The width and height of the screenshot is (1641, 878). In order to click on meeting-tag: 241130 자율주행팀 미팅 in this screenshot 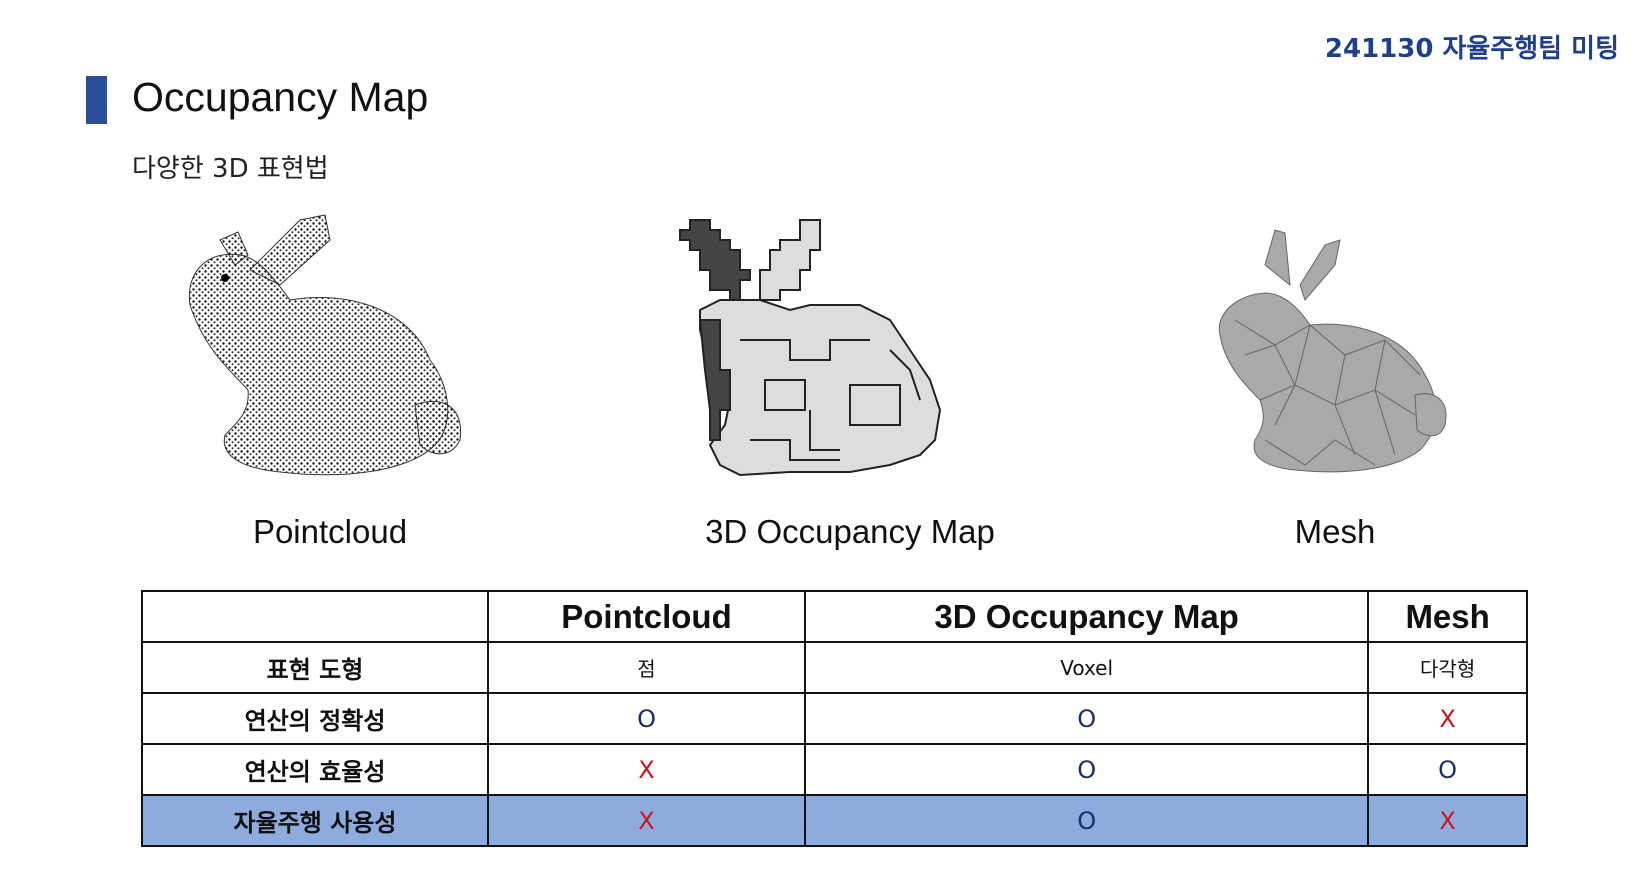, I will do `click(1471, 49)`.